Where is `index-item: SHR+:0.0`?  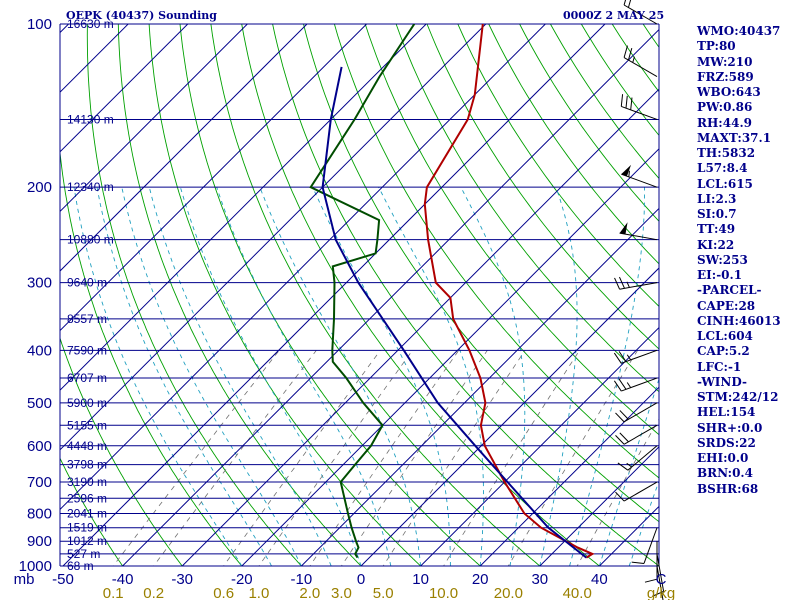 index-item: SHR+:0.0 is located at coordinates (730, 427).